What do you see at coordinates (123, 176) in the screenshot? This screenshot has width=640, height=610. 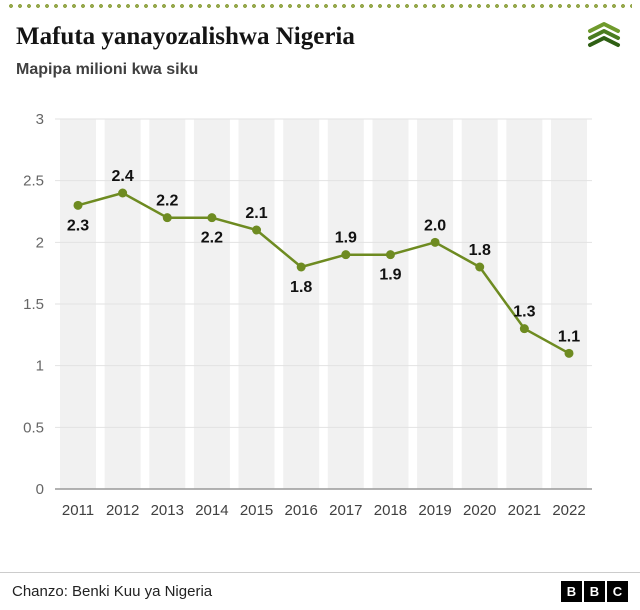 I see `value-label: 2.4` at bounding box center [123, 176].